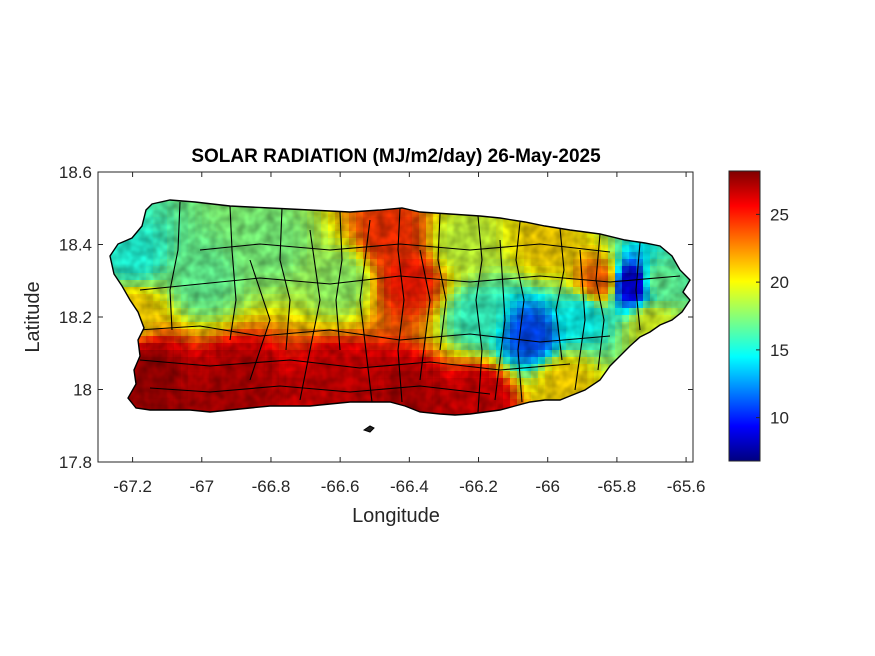 This screenshot has width=875, height=656. What do you see at coordinates (201, 486) in the screenshot?
I see `x-tick-label: -67` at bounding box center [201, 486].